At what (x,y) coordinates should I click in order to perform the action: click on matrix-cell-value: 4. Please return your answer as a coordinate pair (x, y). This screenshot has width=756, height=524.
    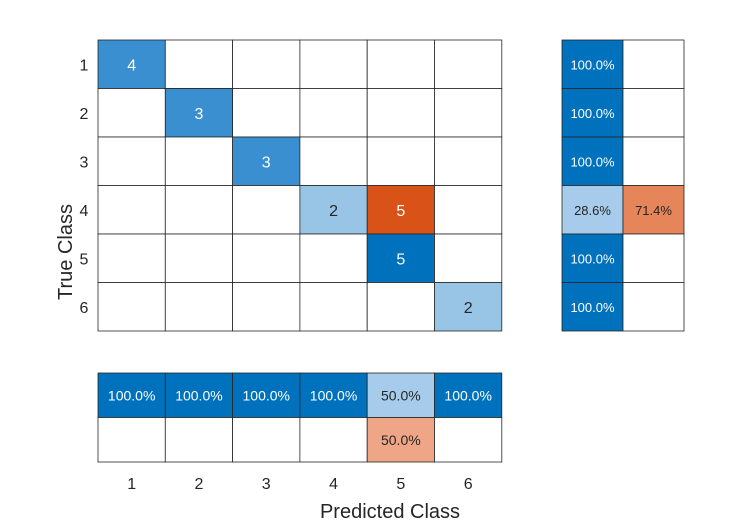
    Looking at the image, I should click on (131, 65).